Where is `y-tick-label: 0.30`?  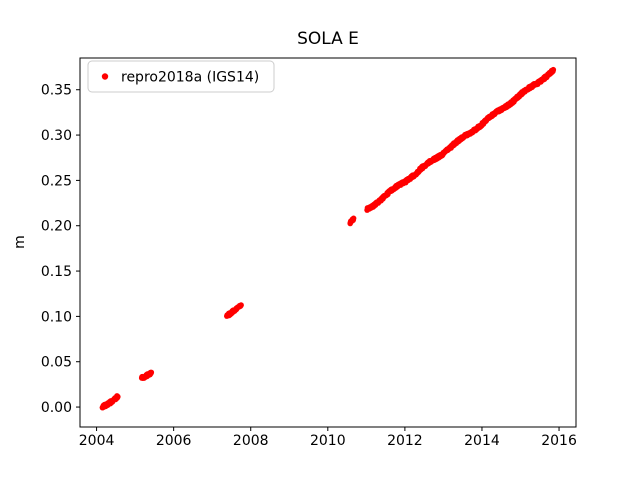 y-tick-label: 0.30 is located at coordinates (56, 136).